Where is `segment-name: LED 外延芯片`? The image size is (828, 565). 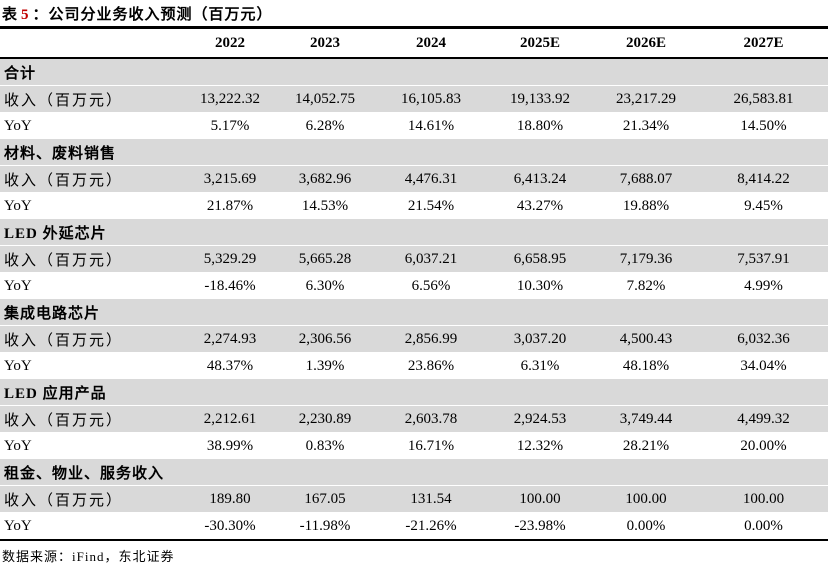
segment-name: LED 外延芯片 is located at coordinates (414, 232).